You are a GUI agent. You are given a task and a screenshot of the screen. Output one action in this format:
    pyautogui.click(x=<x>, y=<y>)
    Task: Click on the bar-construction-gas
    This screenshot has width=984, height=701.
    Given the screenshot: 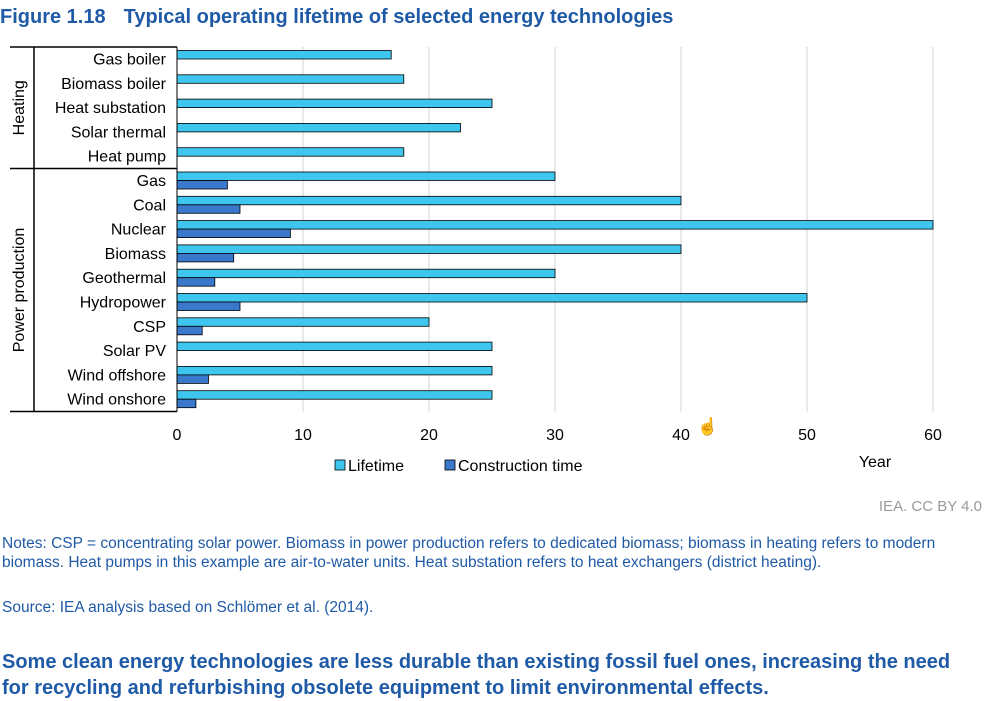 What is the action you would take?
    pyautogui.click(x=202, y=185)
    